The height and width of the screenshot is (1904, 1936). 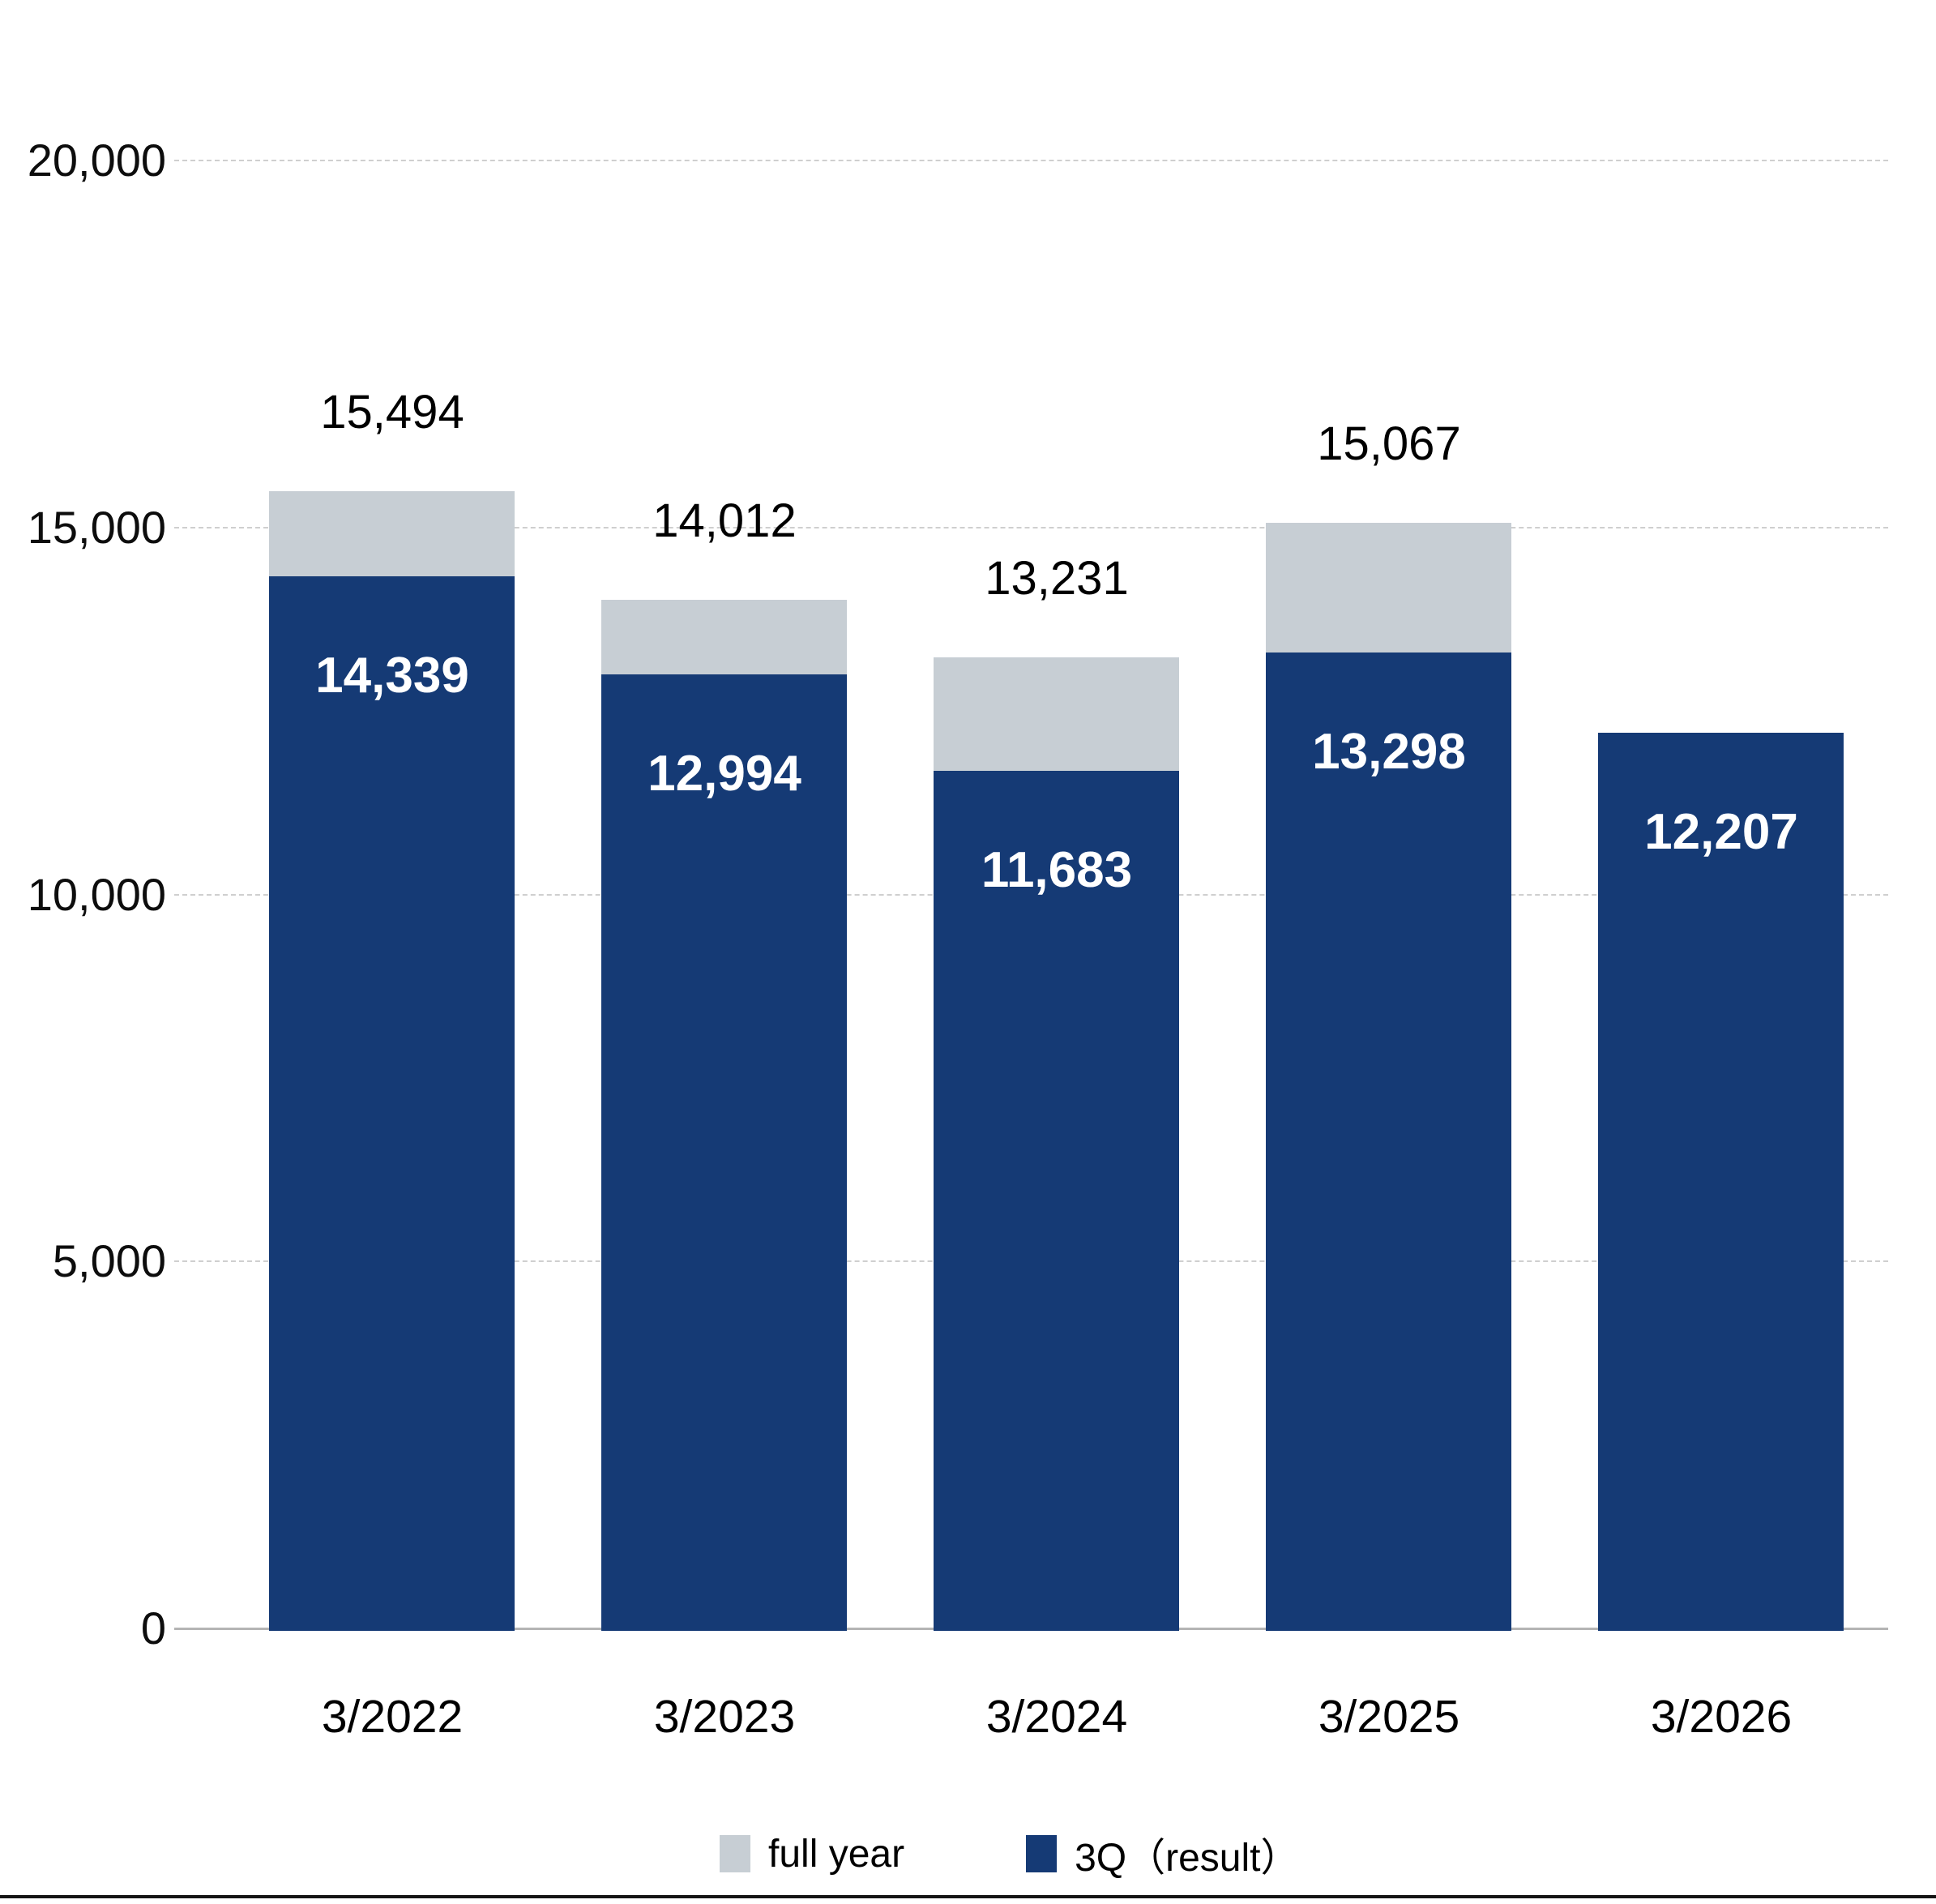 What do you see at coordinates (96, 894) in the screenshot?
I see `y-tick-label-10000: 10,000` at bounding box center [96, 894].